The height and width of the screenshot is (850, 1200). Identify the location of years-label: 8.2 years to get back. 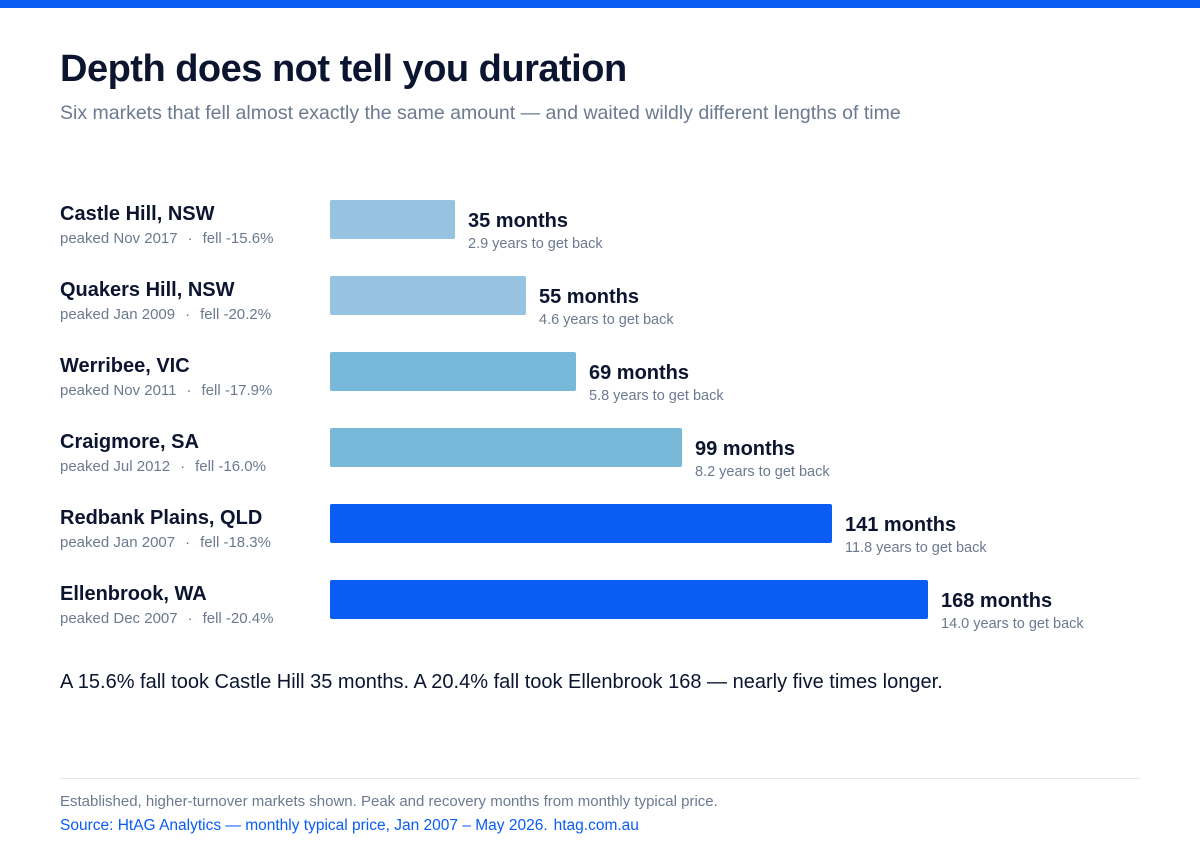
(762, 472).